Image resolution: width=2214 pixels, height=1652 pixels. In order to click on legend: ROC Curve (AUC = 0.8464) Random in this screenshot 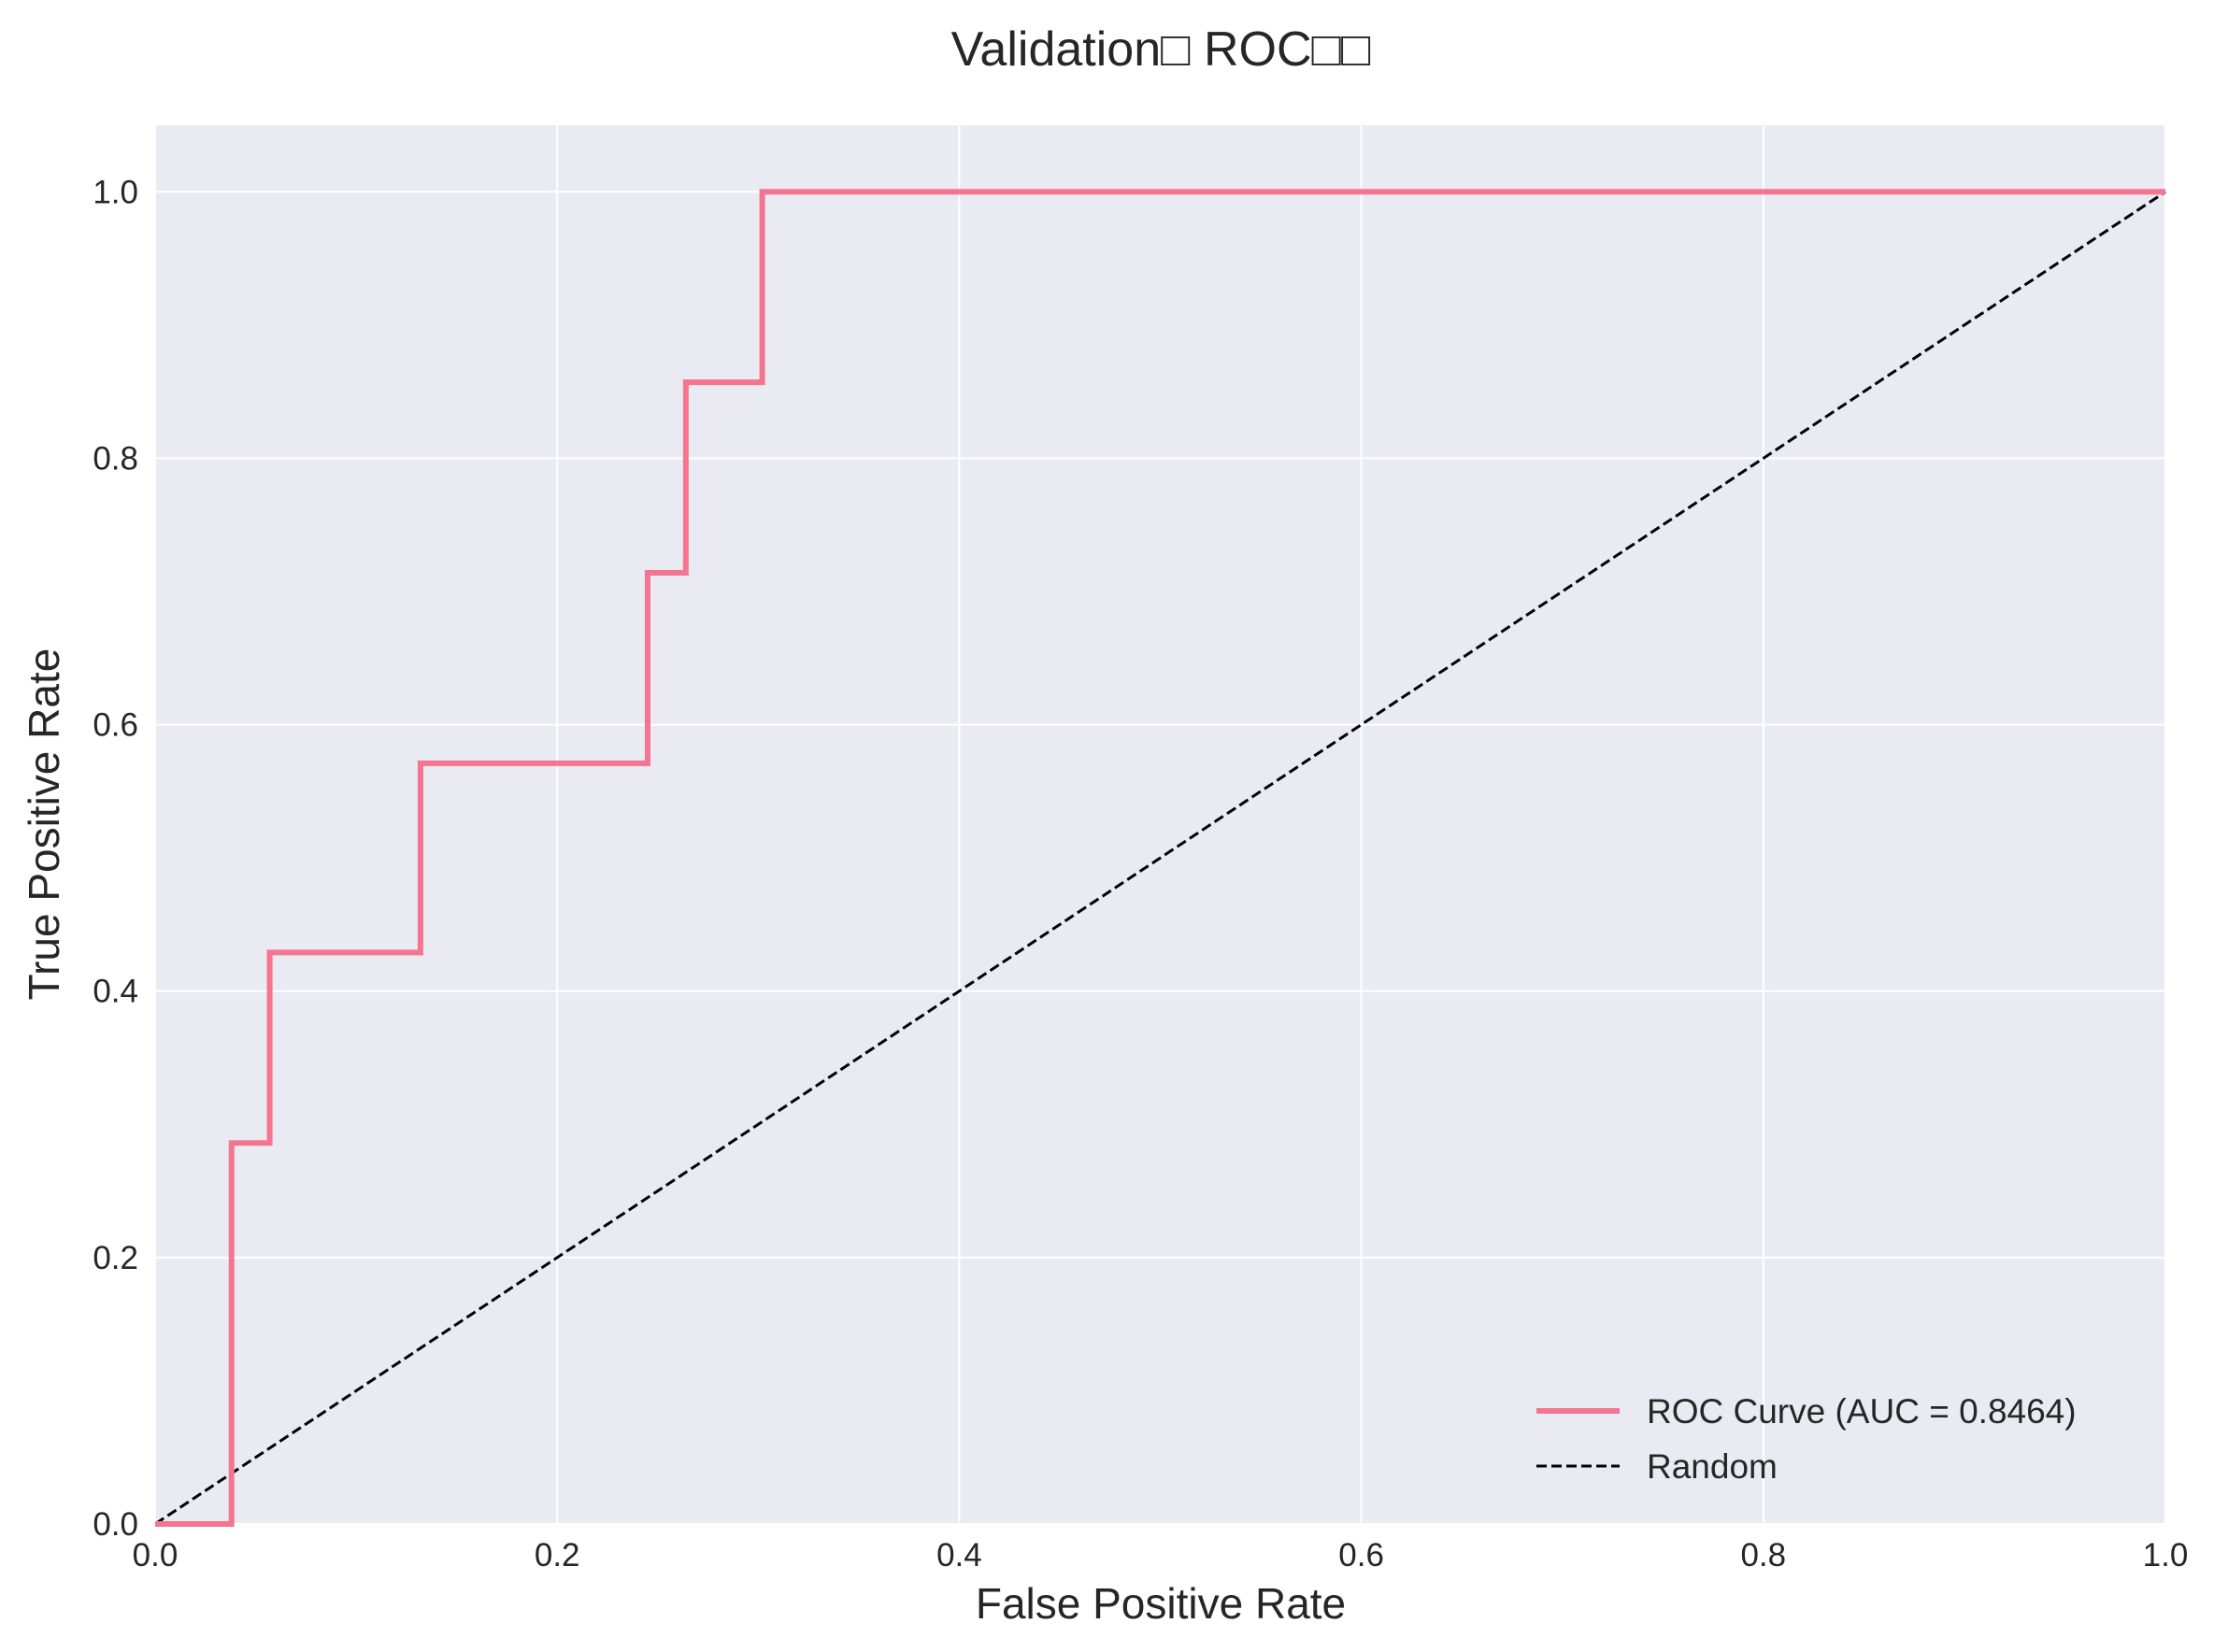, I will do `click(1806, 1439)`.